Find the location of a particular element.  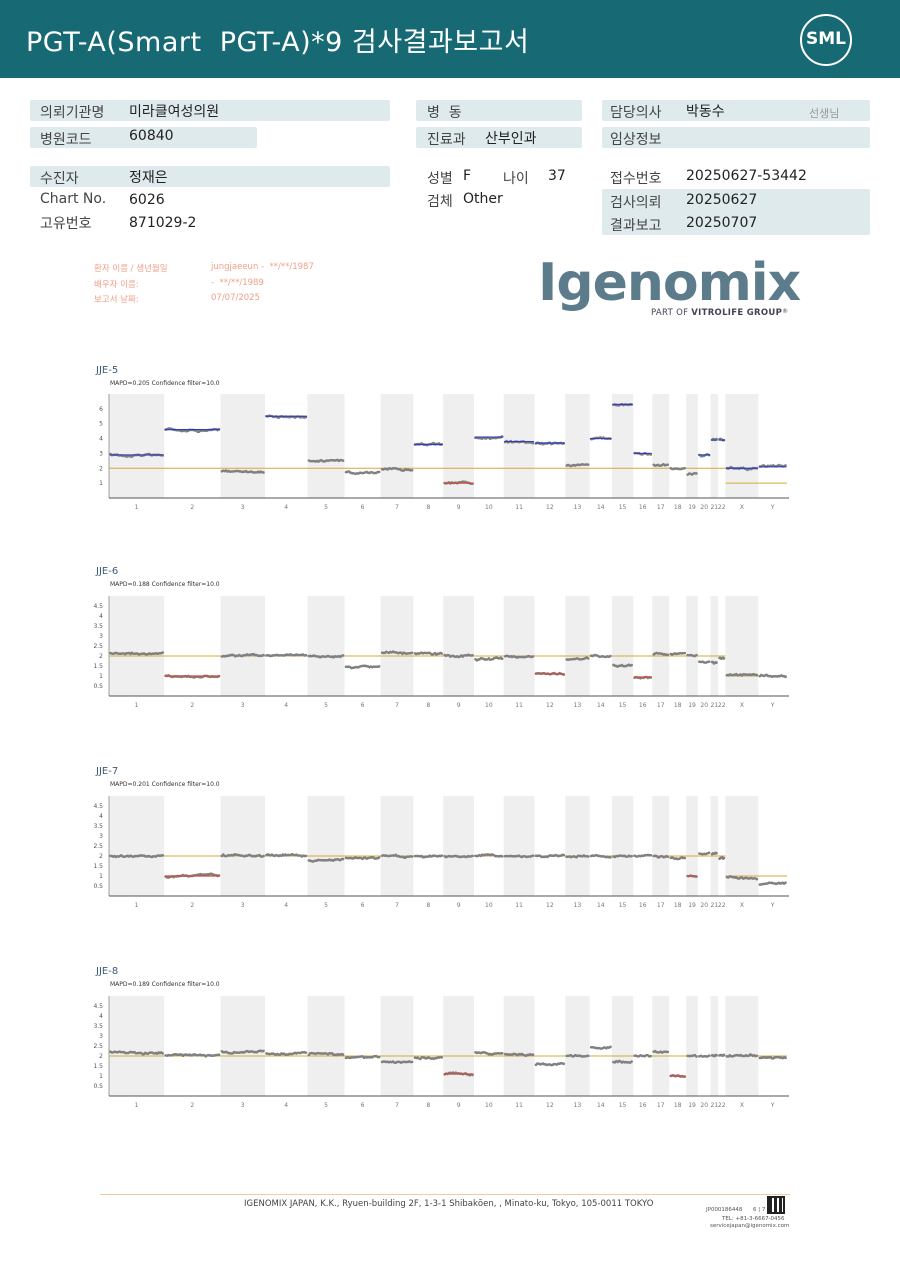

institution-value: 미라클여성의원 is located at coordinates (174, 112).